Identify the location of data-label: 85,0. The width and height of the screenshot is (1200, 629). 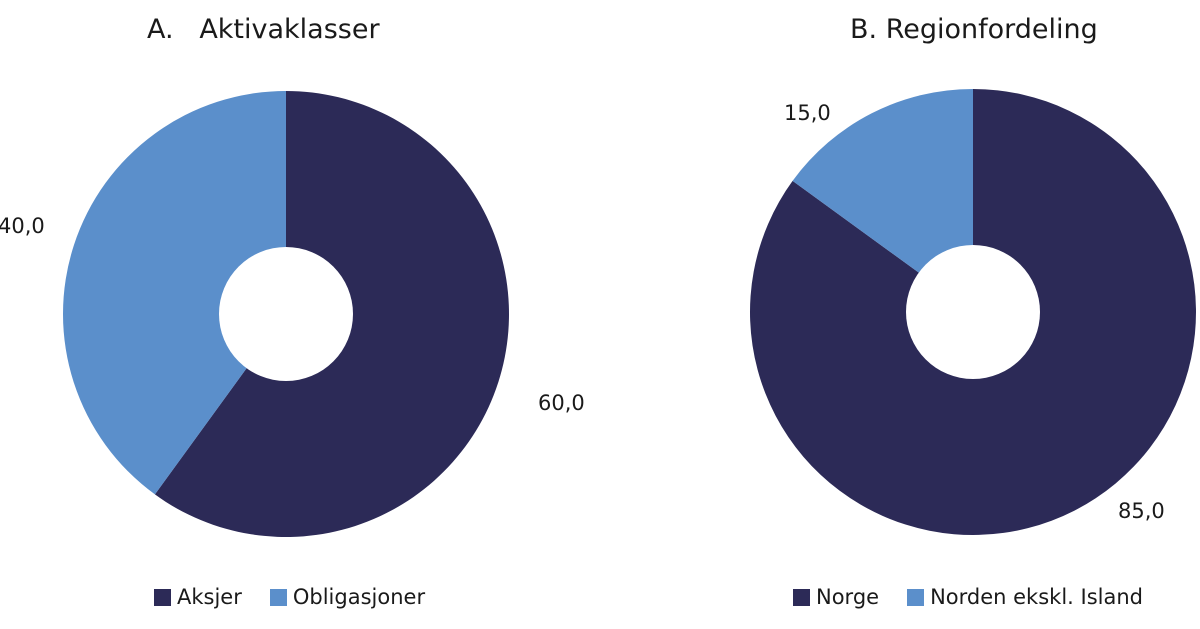
(1141, 511).